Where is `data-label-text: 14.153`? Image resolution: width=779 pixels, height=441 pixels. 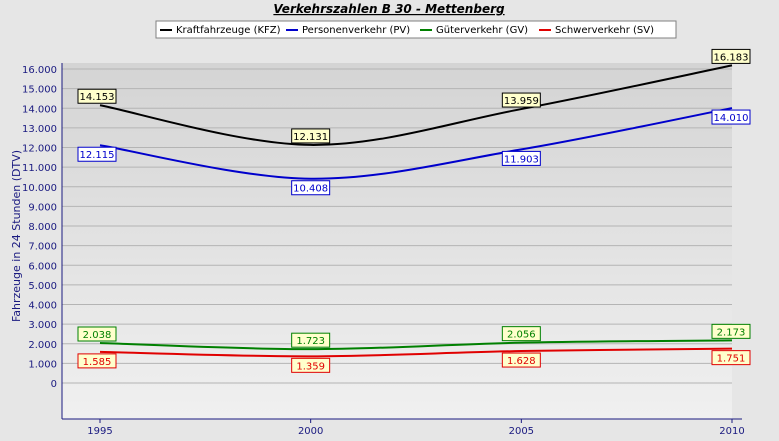 data-label-text: 14.153 is located at coordinates (97, 97).